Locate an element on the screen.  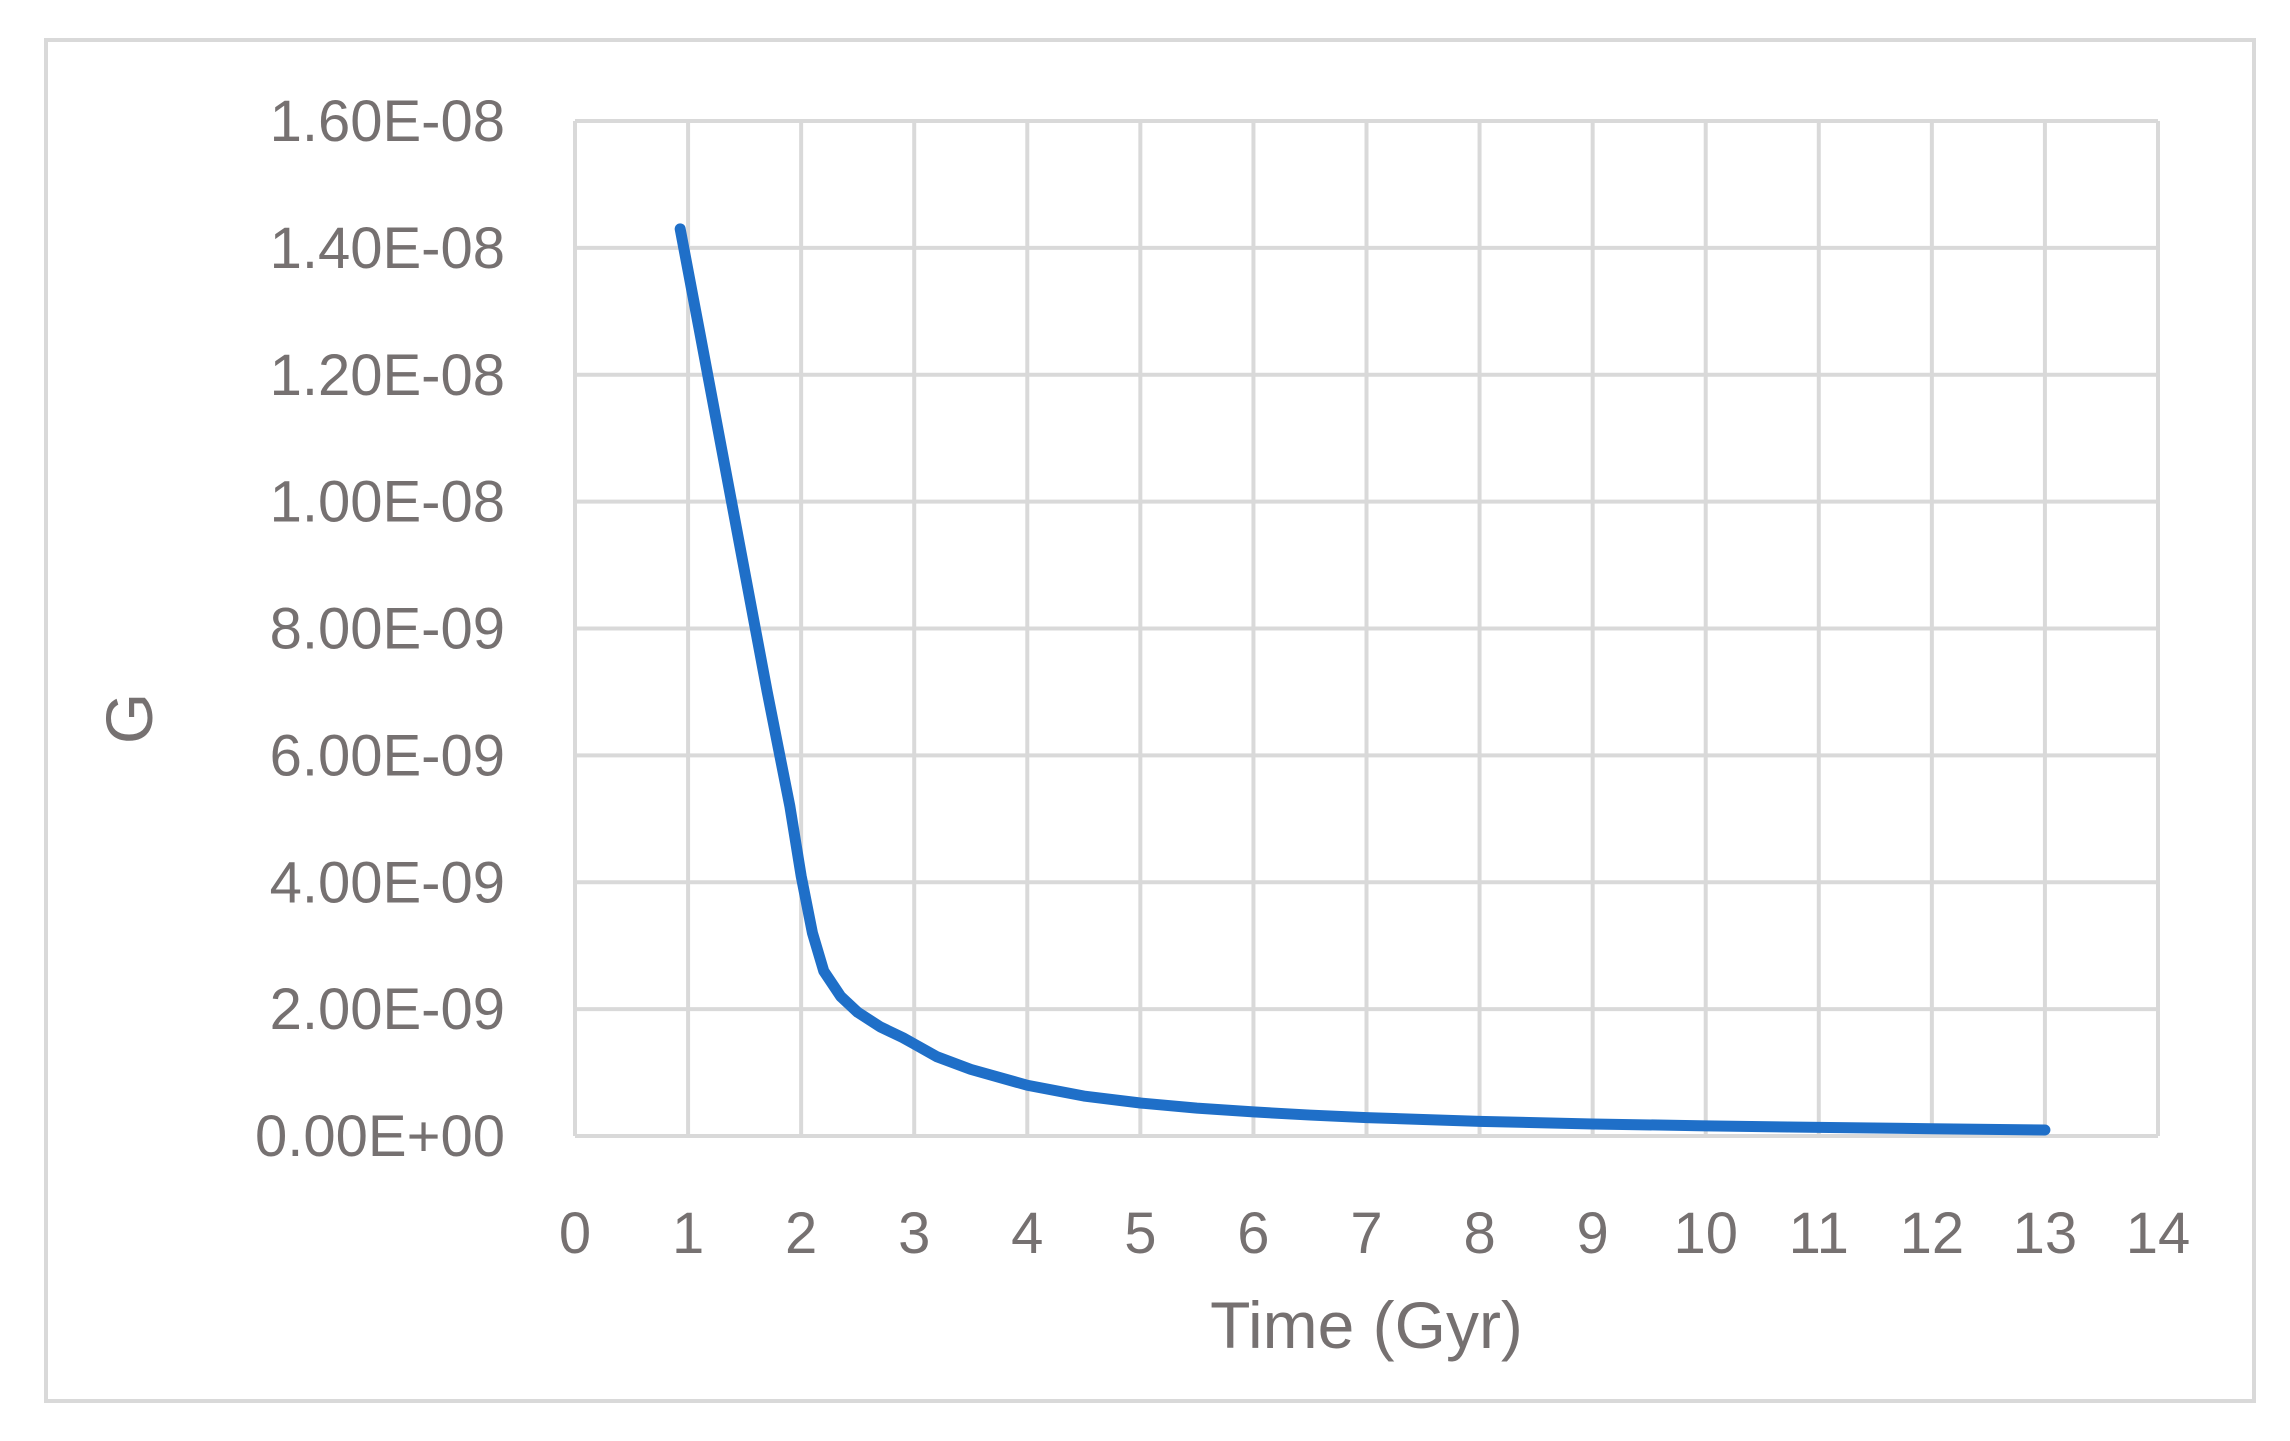
x-tick-label: 4 is located at coordinates (1027, 1233).